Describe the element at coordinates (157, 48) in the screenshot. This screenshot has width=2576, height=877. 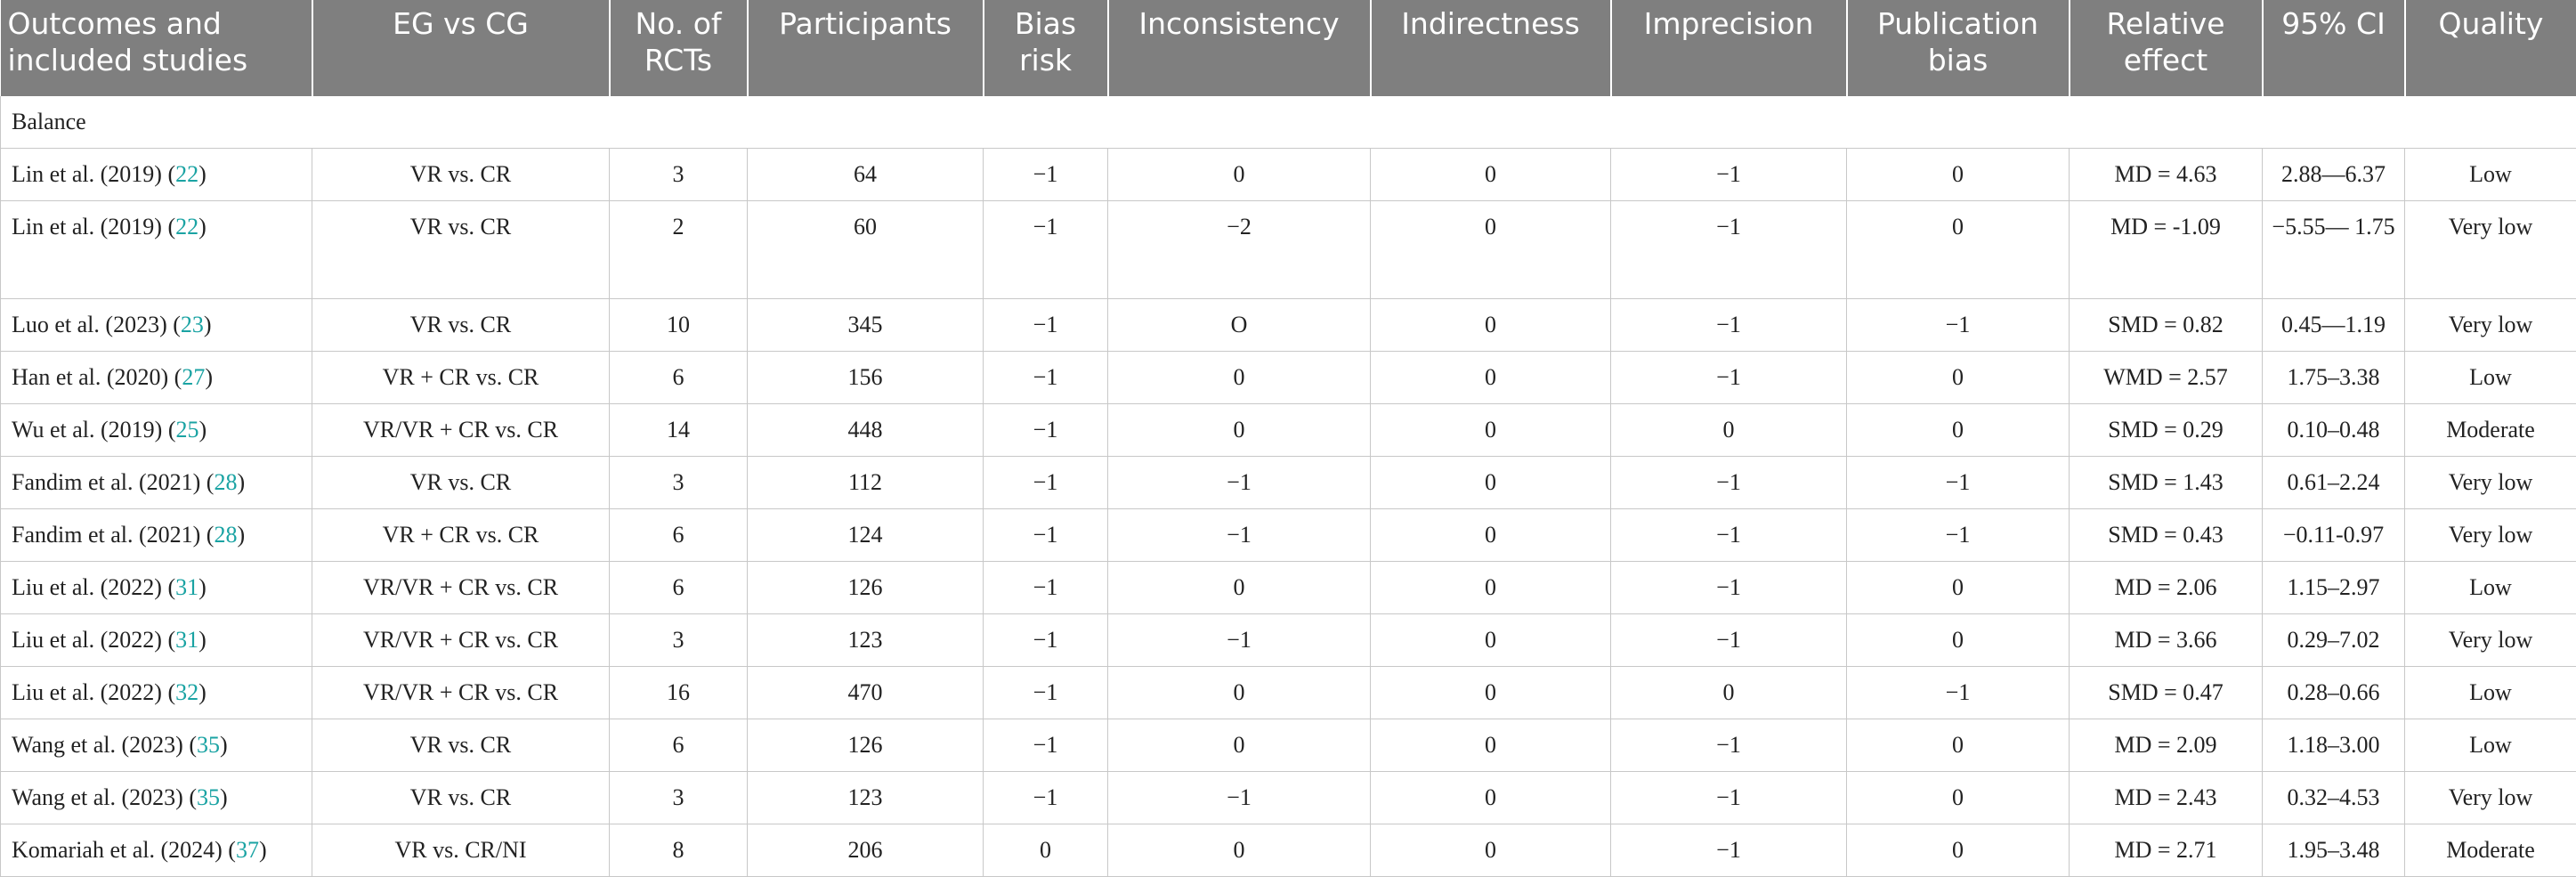
I see `header-outcomes: Outcomes and included studies` at that location.